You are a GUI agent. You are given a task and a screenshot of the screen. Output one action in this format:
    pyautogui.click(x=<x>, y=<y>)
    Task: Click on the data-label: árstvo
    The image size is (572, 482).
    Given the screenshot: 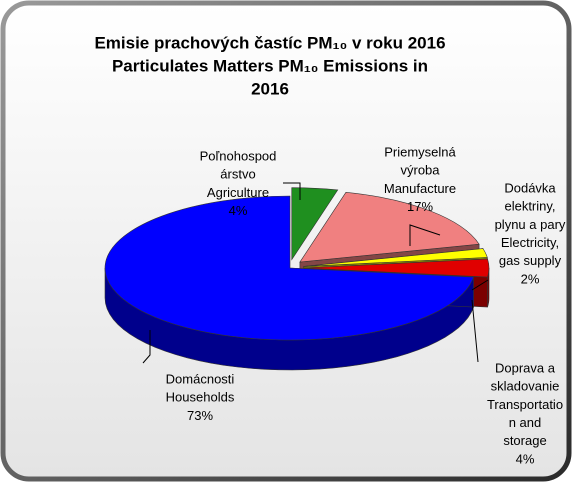 What is the action you would take?
    pyautogui.click(x=237, y=174)
    